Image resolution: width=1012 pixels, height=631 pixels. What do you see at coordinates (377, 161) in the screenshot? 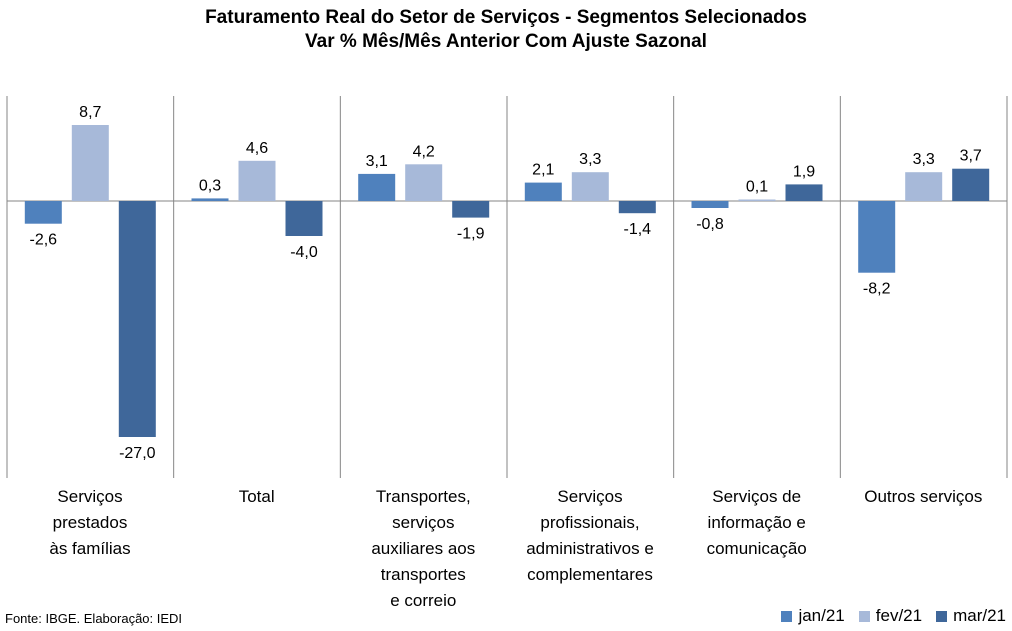
I see `data-label-jan-21-cat-2: 3,1` at bounding box center [377, 161].